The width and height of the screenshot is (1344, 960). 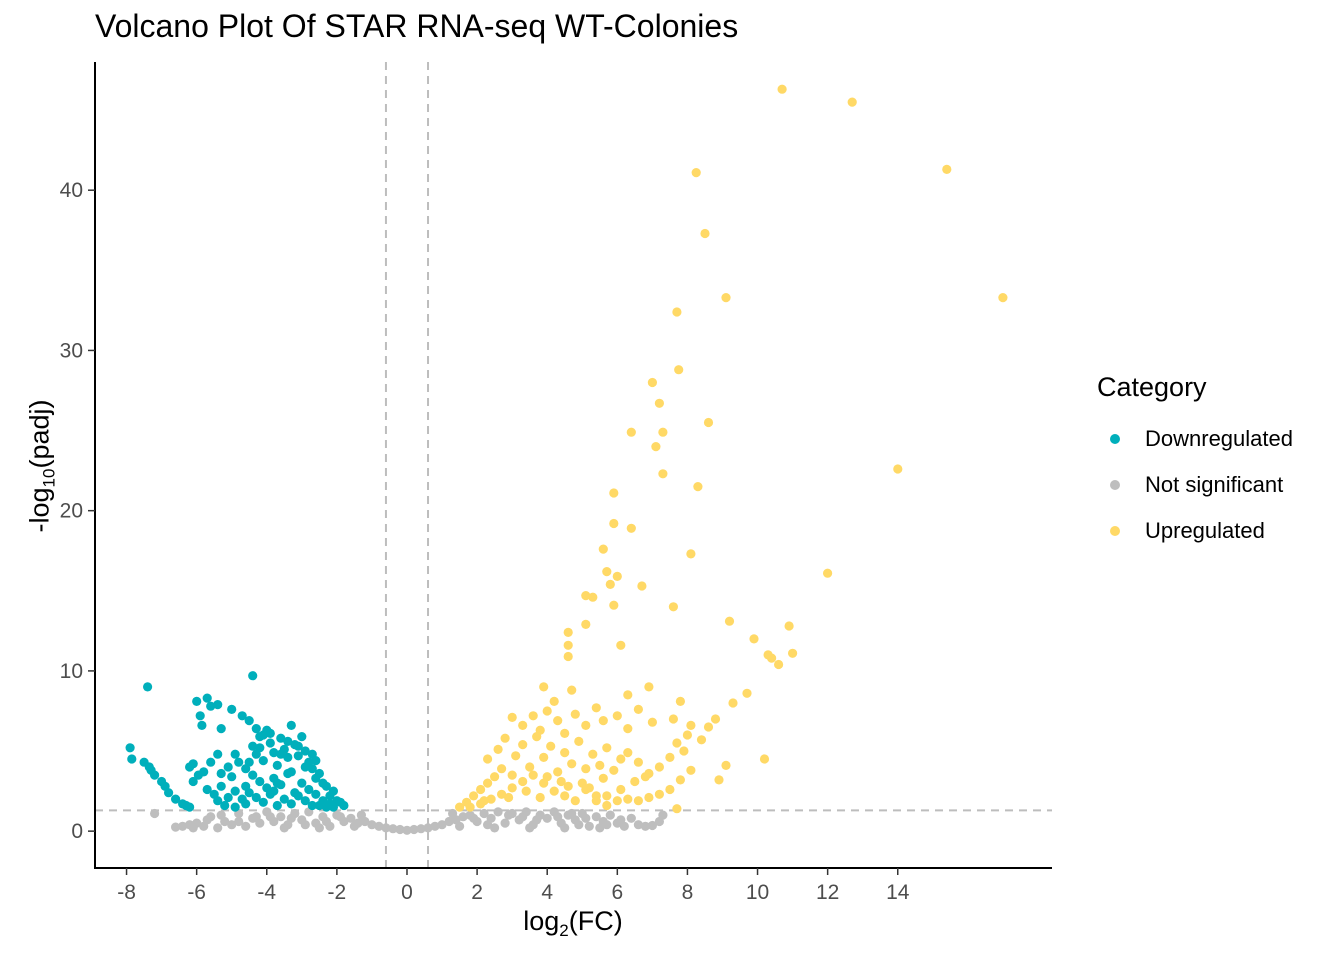 I want to click on legend-swatch-not-significant, so click(x=1115, y=485).